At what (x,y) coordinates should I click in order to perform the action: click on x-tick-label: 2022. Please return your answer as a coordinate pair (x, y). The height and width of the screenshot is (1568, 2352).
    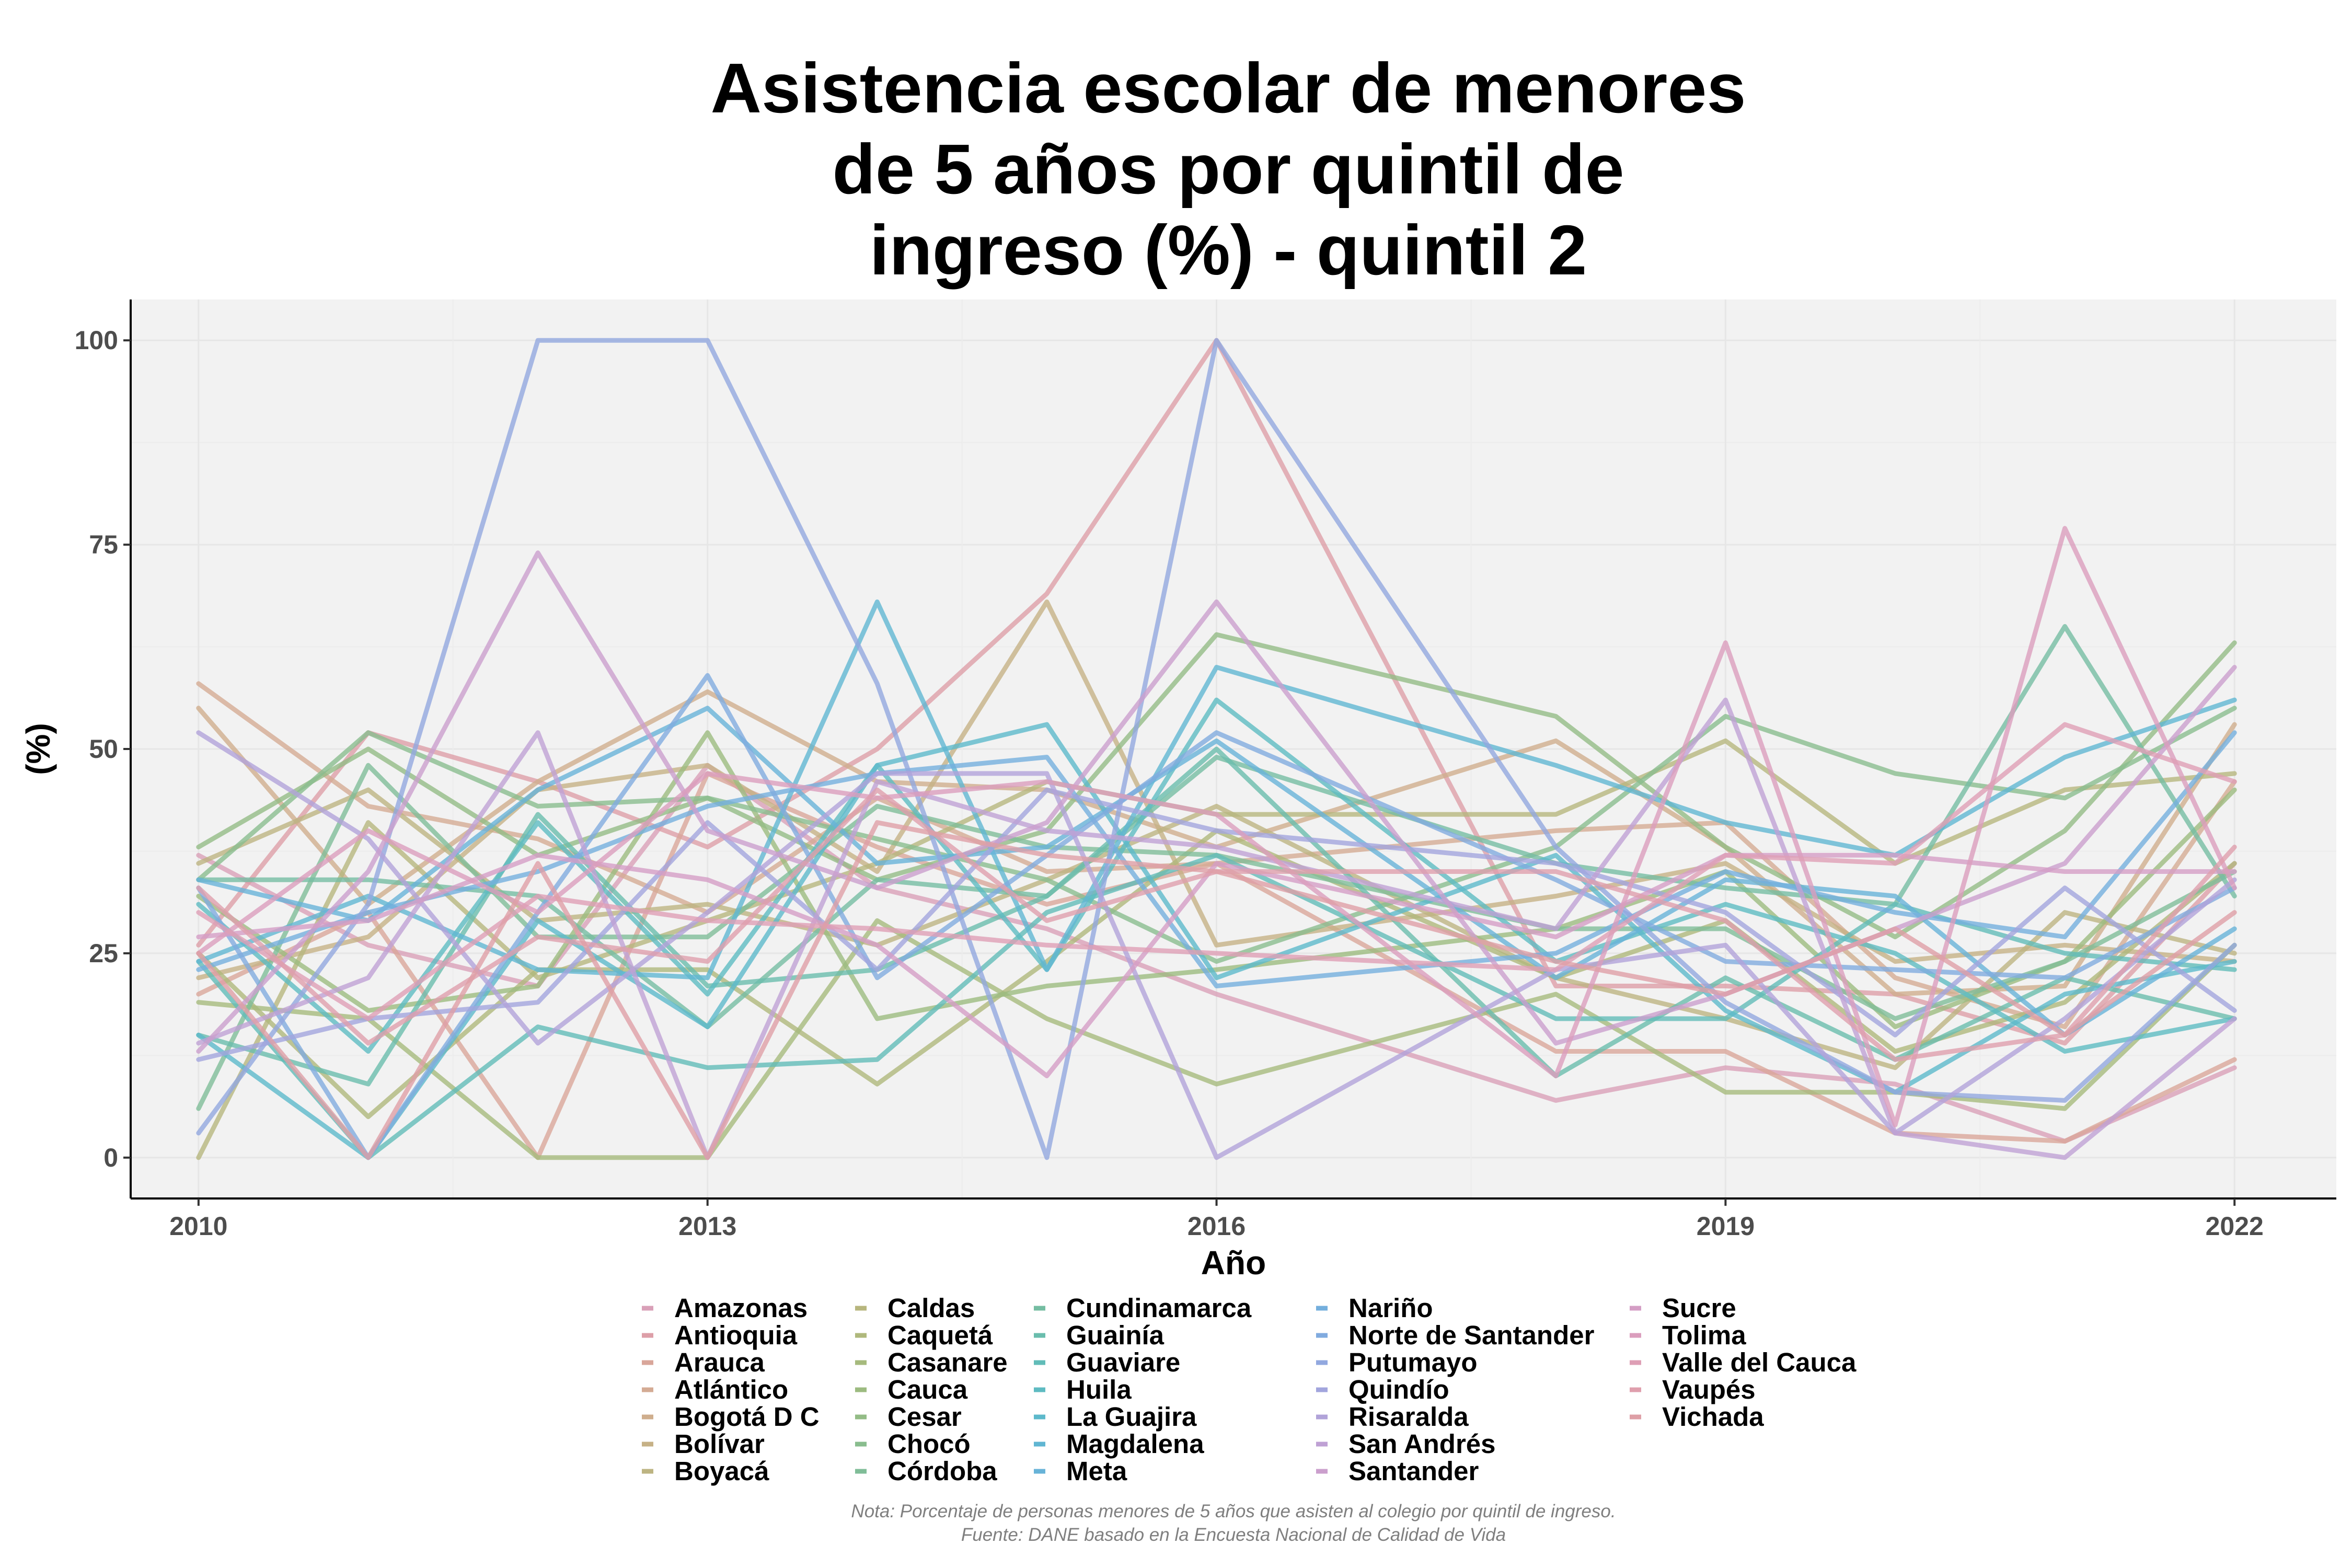
    Looking at the image, I should click on (2235, 1226).